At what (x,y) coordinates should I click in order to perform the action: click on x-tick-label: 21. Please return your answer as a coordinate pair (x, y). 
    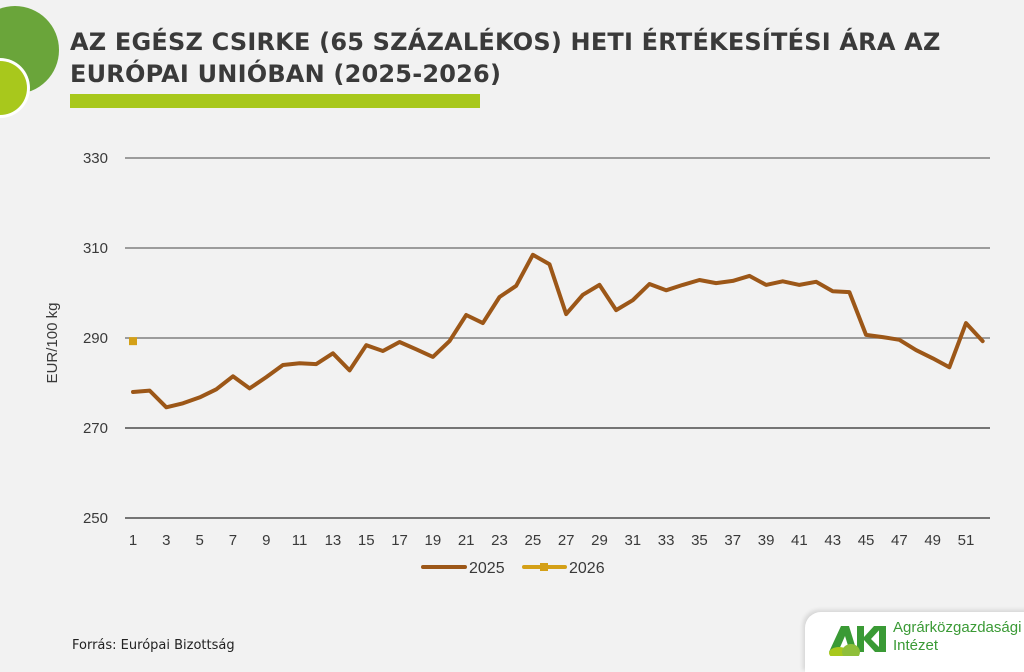
    Looking at the image, I should click on (466, 540).